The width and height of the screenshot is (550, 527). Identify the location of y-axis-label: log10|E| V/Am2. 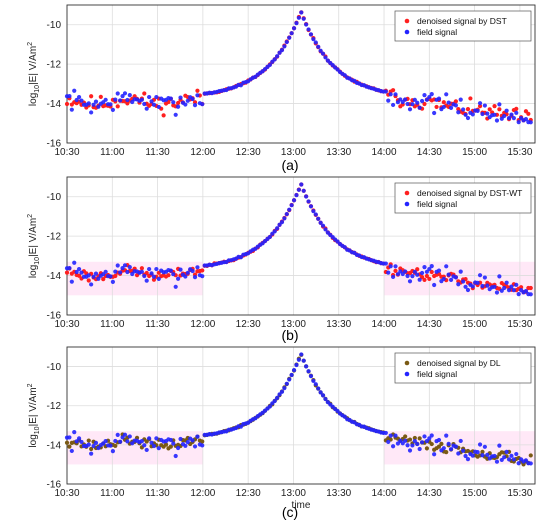
(34, 74).